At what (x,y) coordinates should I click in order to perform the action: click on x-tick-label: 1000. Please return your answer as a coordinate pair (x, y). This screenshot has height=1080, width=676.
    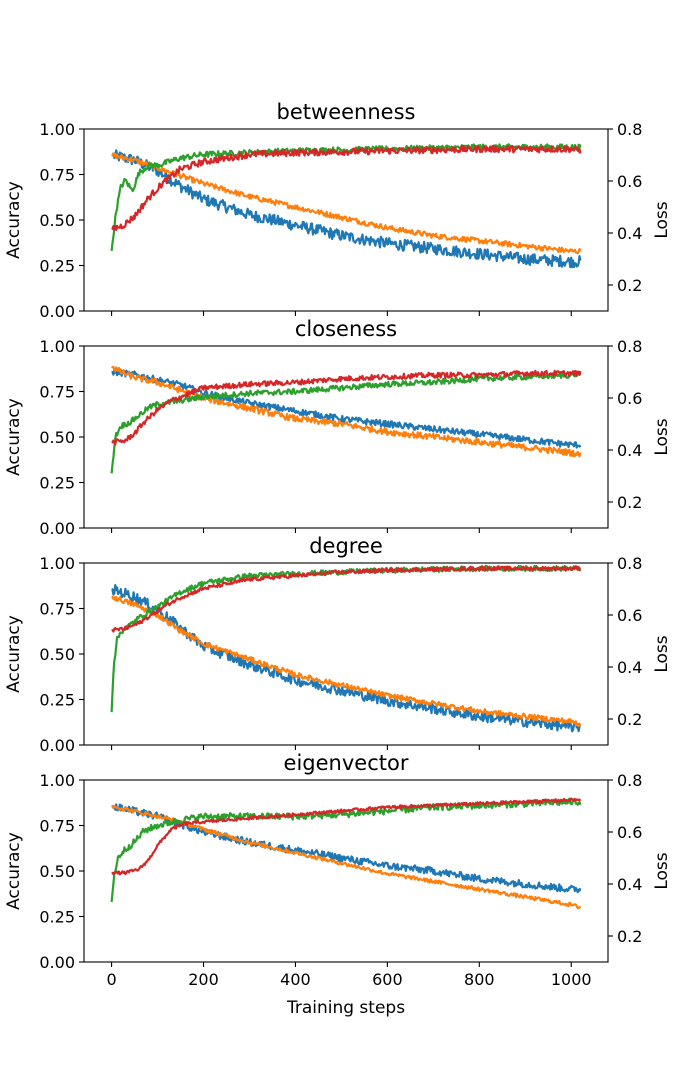
    Looking at the image, I should click on (571, 979).